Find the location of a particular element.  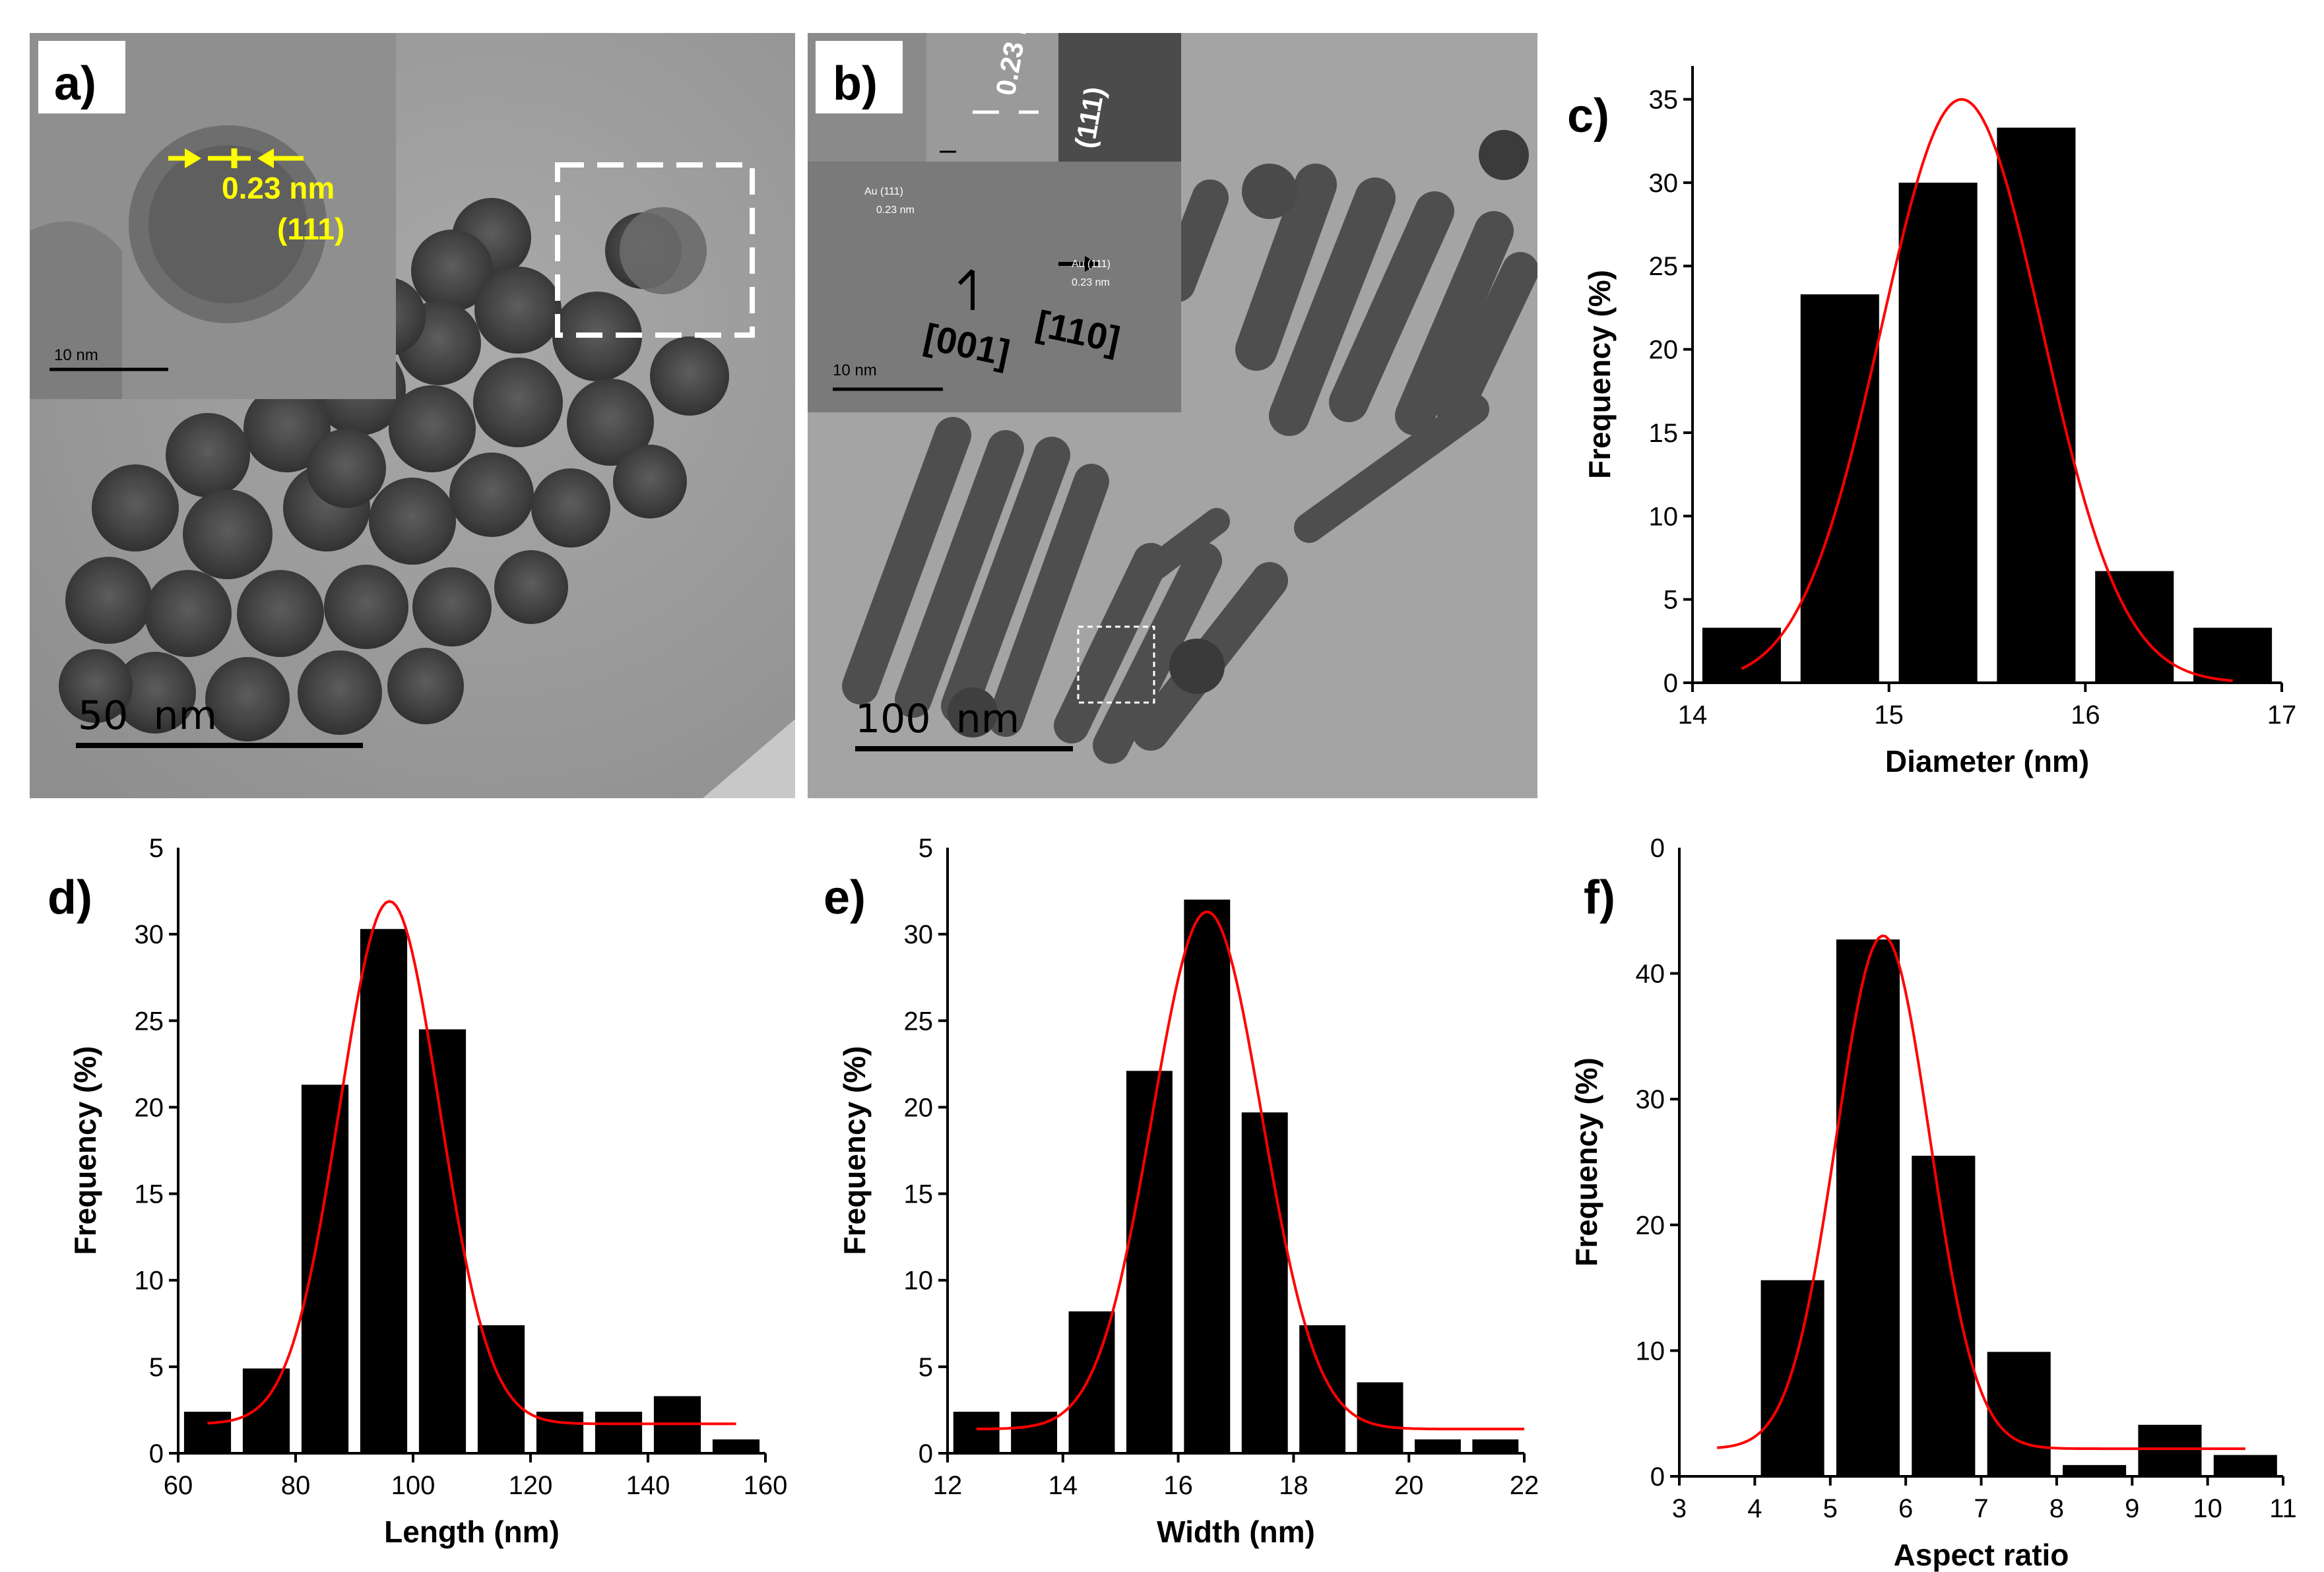

y-tick-label-d-1: 5 is located at coordinates (156, 1367).